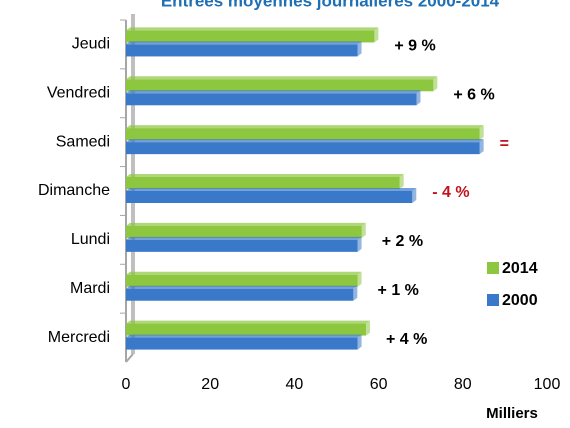  What do you see at coordinates (126, 384) in the screenshot?
I see `x-tick-label: 0` at bounding box center [126, 384].